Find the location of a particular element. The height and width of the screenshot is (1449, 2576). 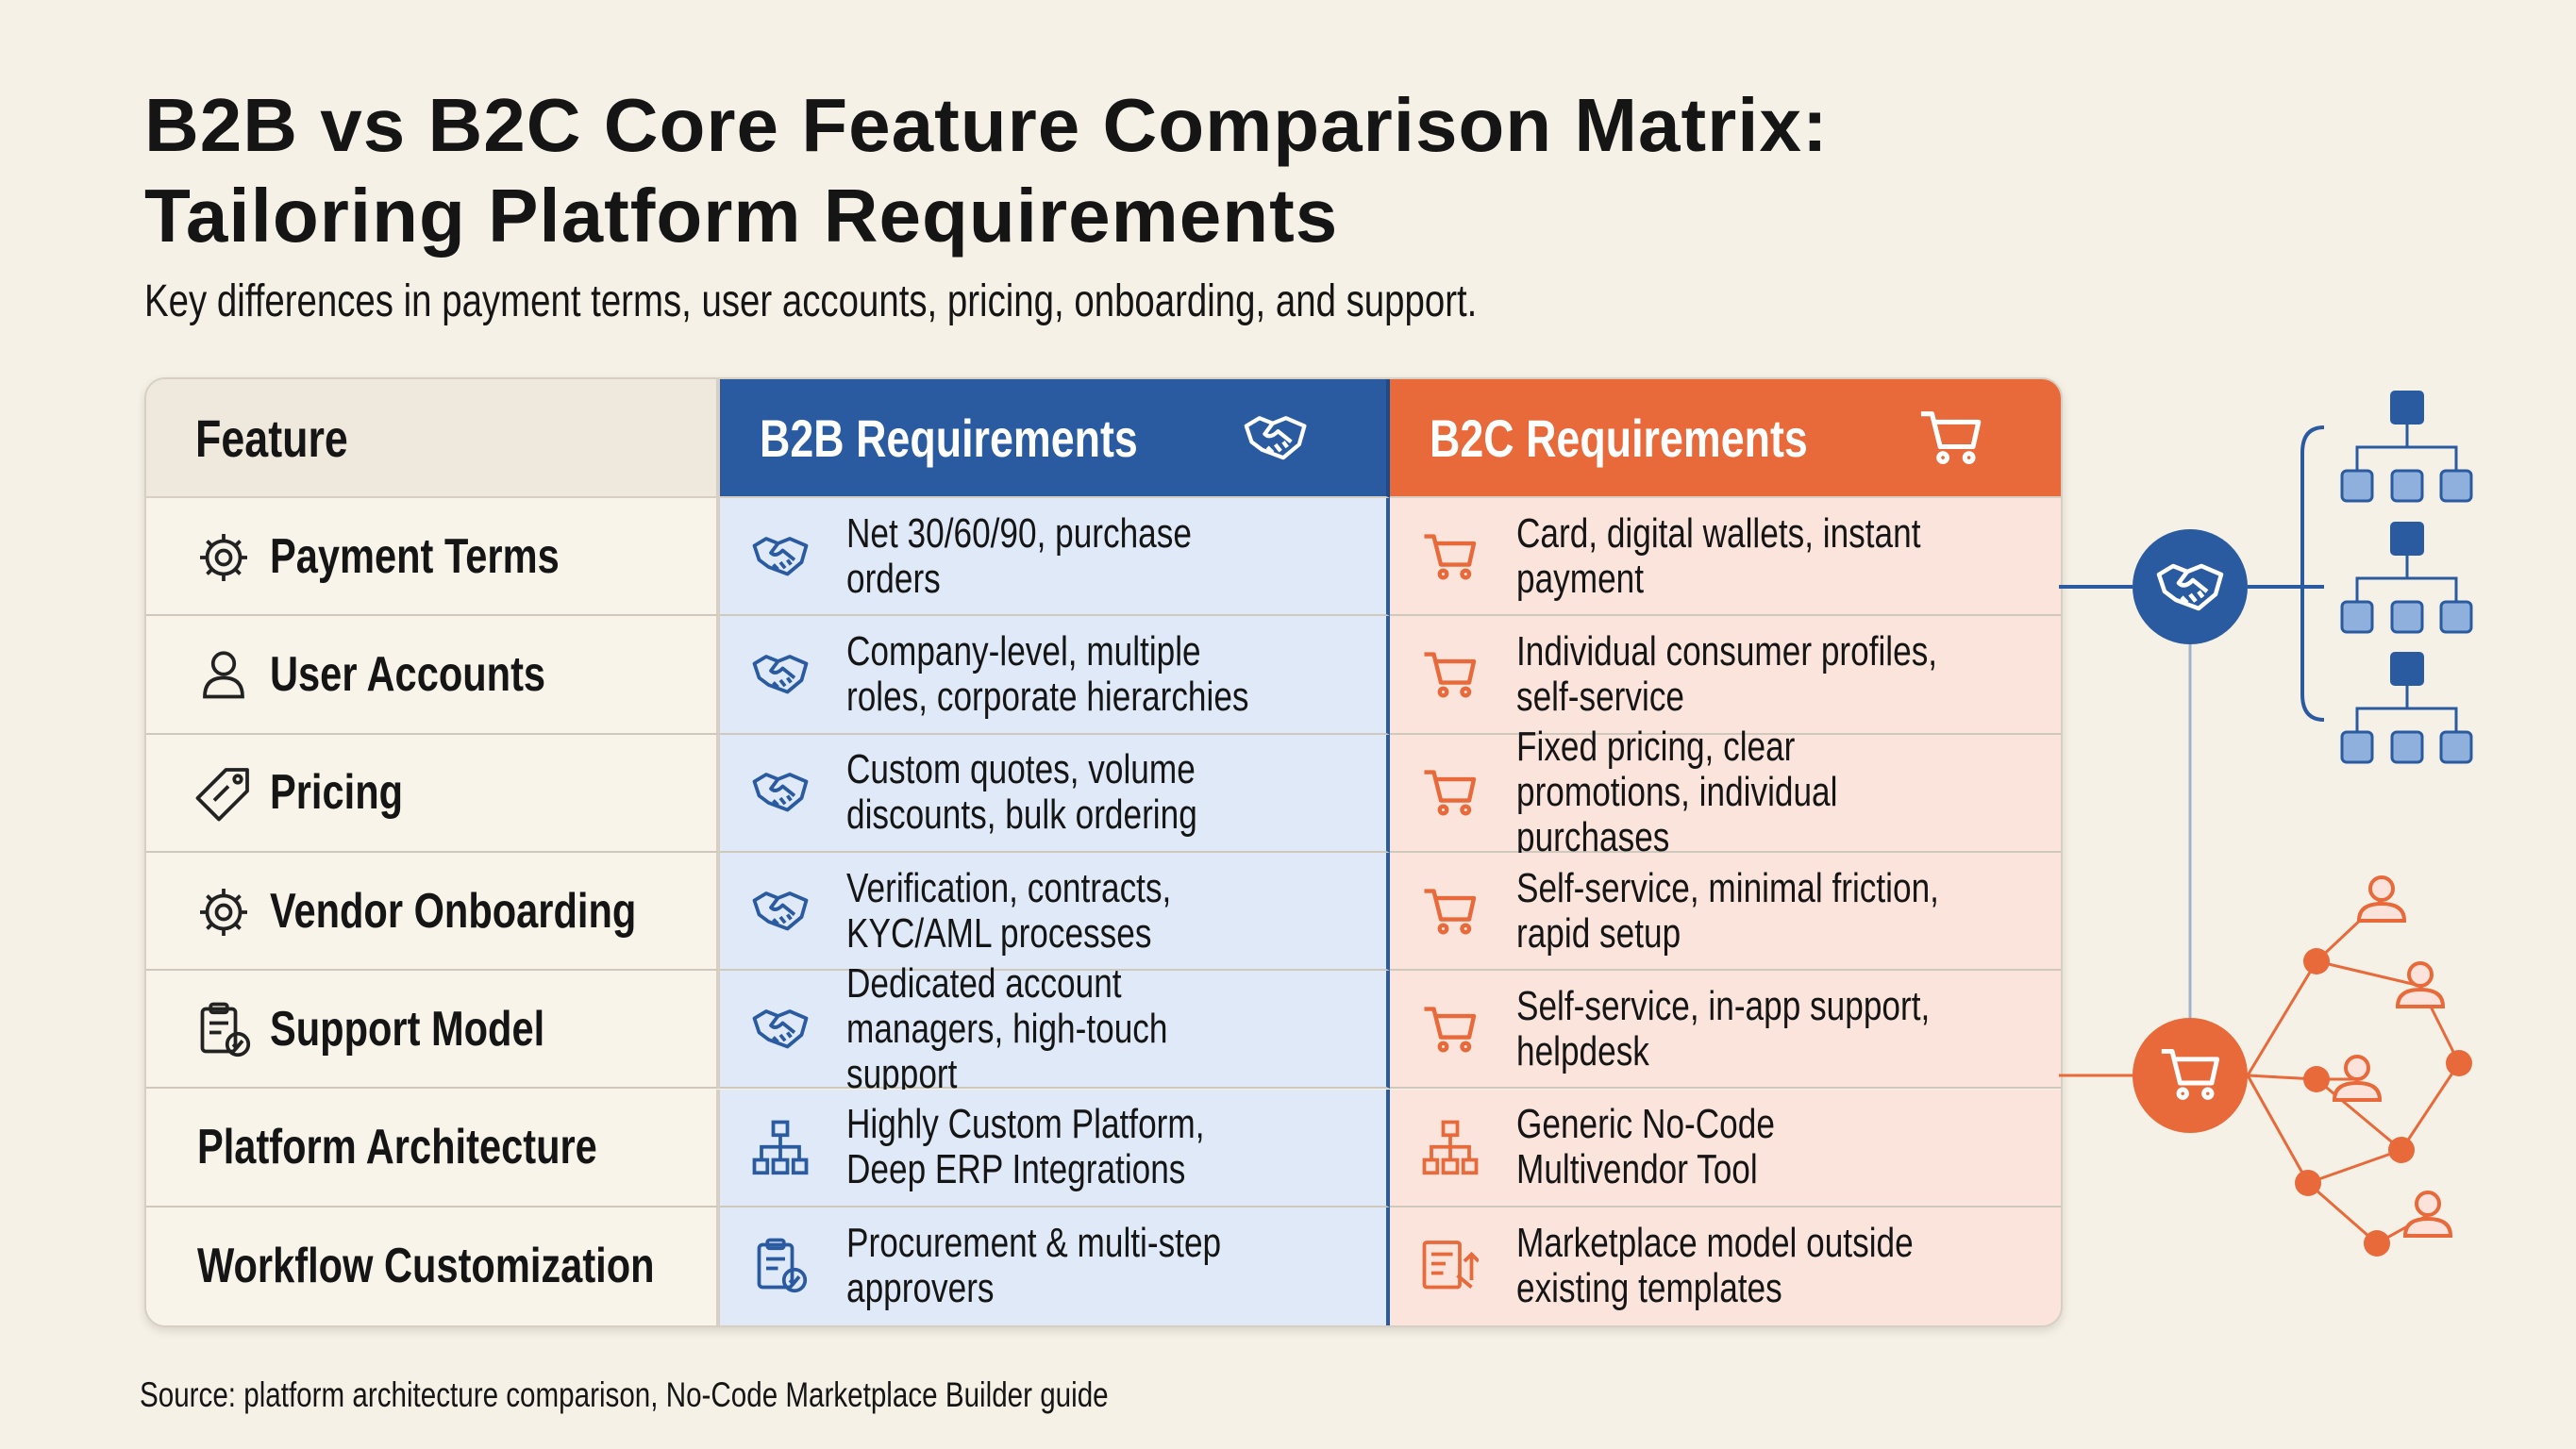

title-line: Tailoring Platform Requirements is located at coordinates (741, 216).